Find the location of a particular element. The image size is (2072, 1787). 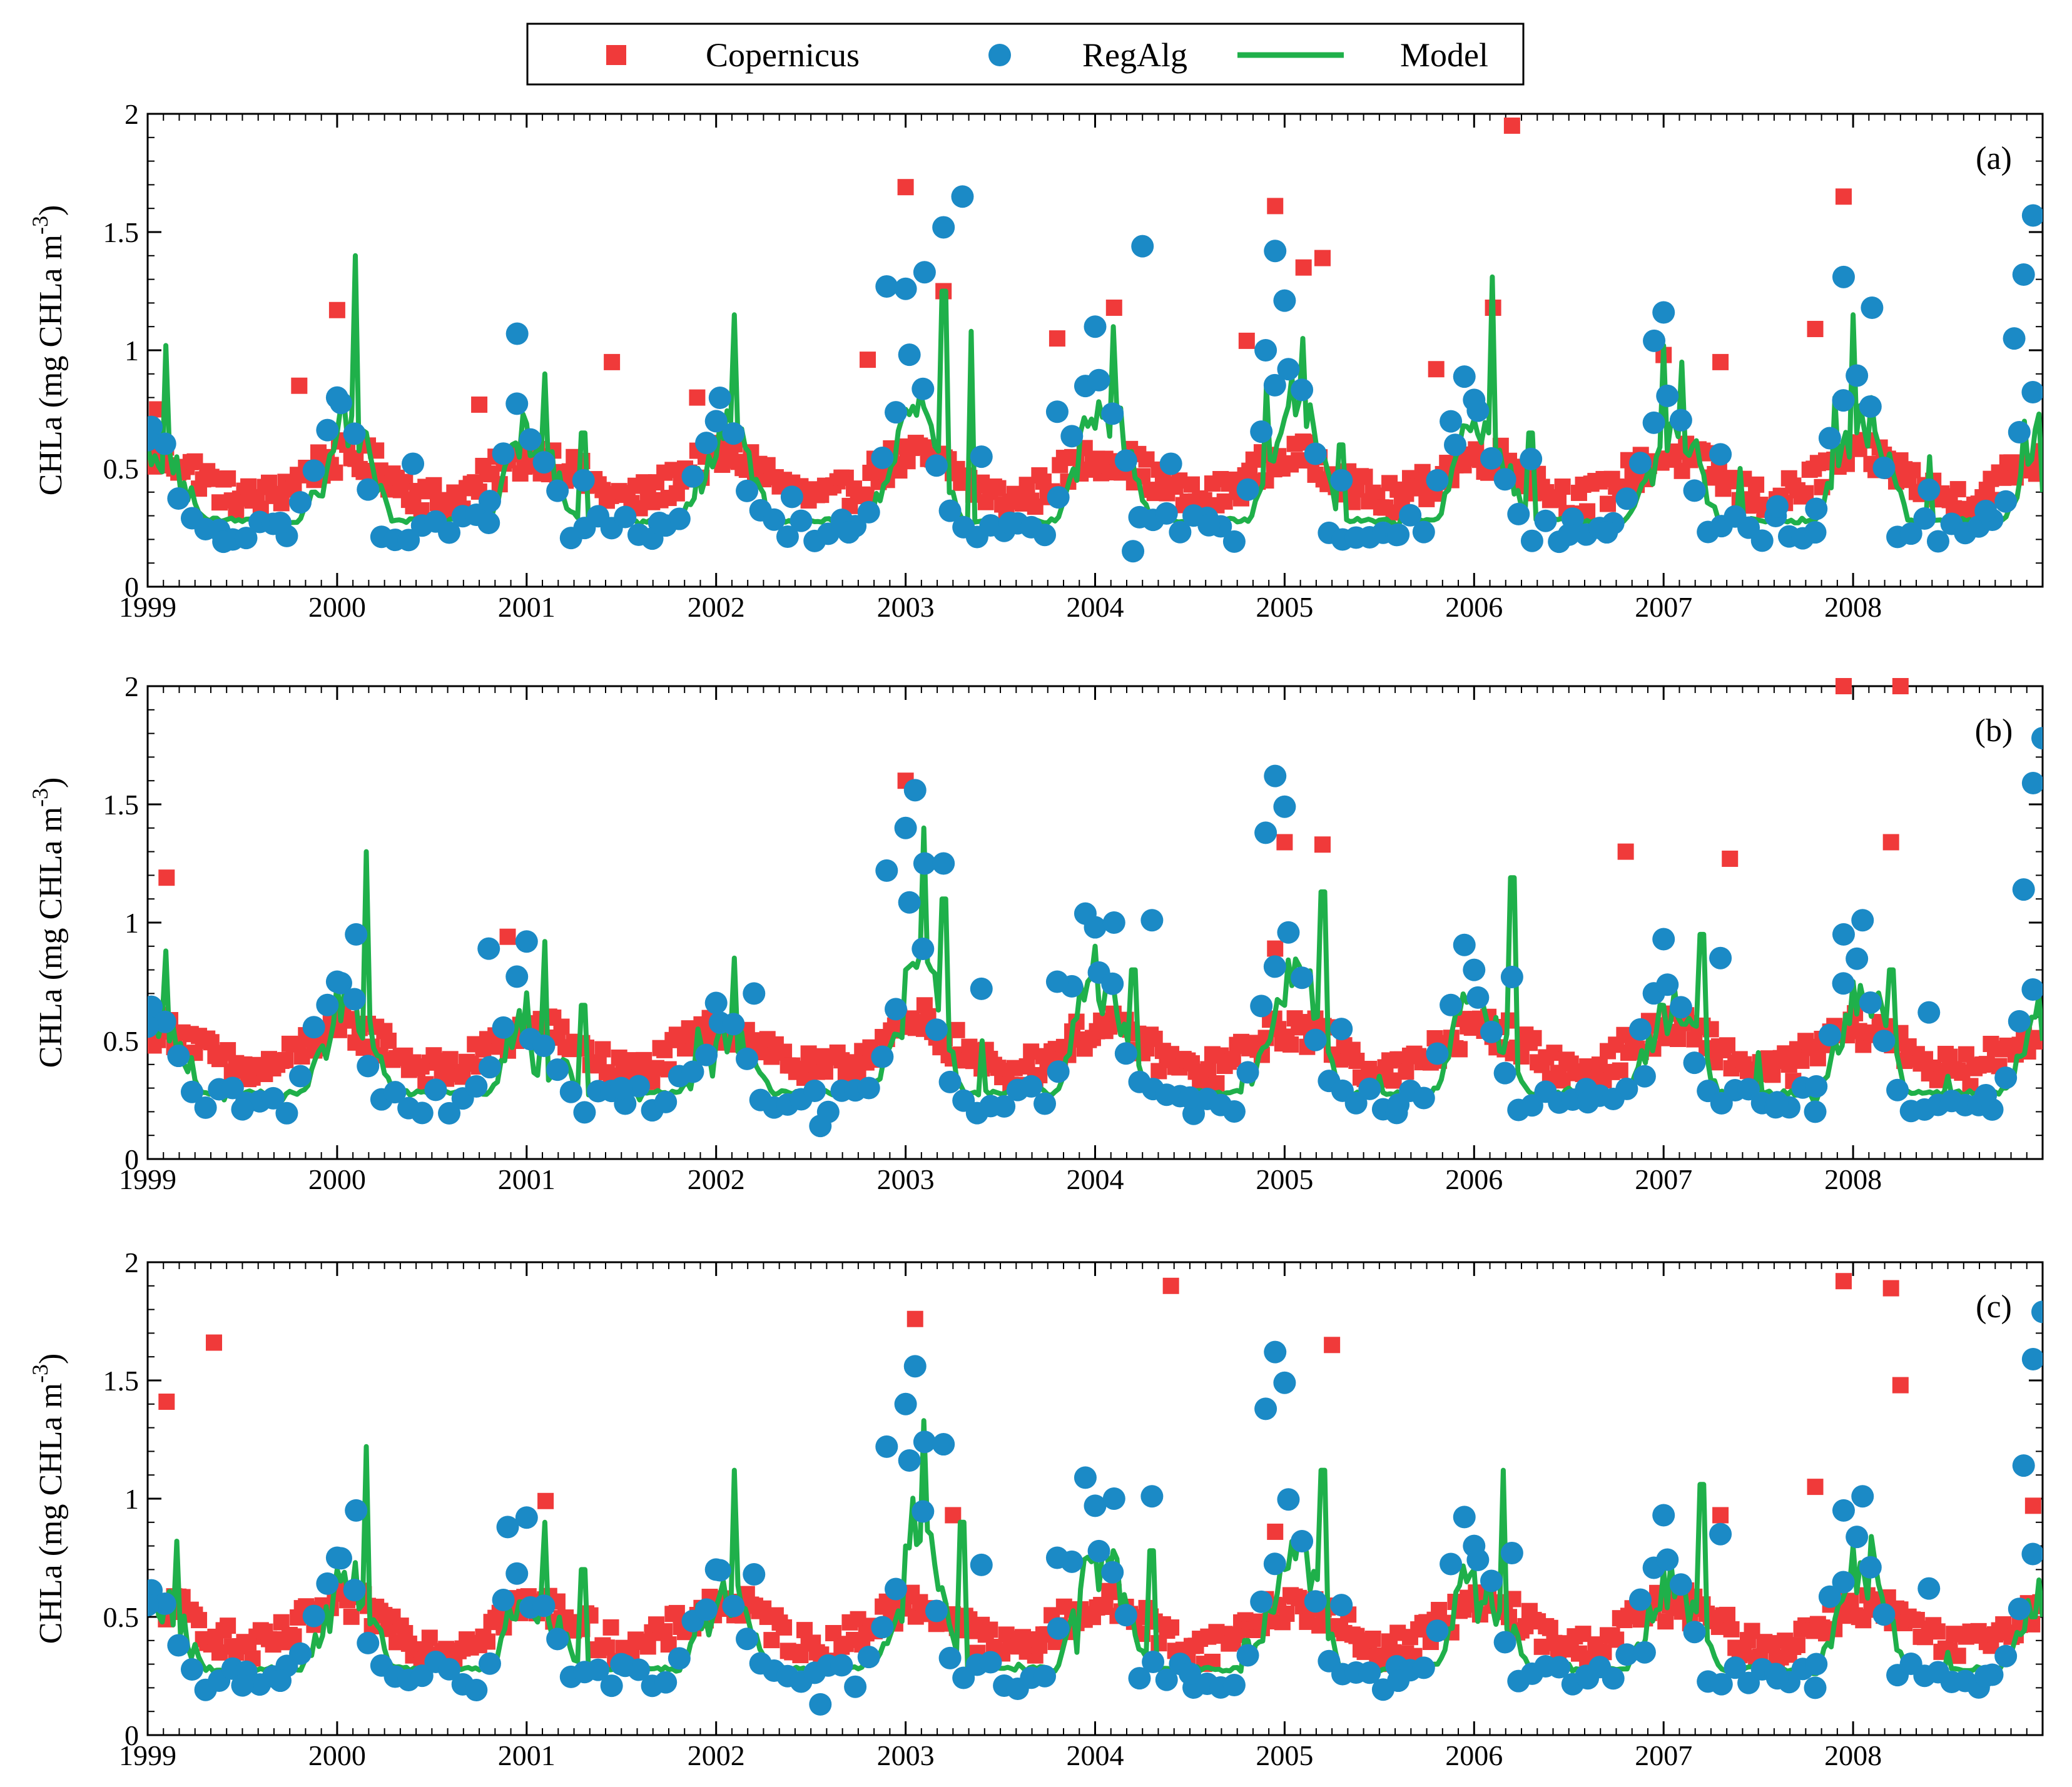

x-tick-label: 2004 is located at coordinates (1095, 607).